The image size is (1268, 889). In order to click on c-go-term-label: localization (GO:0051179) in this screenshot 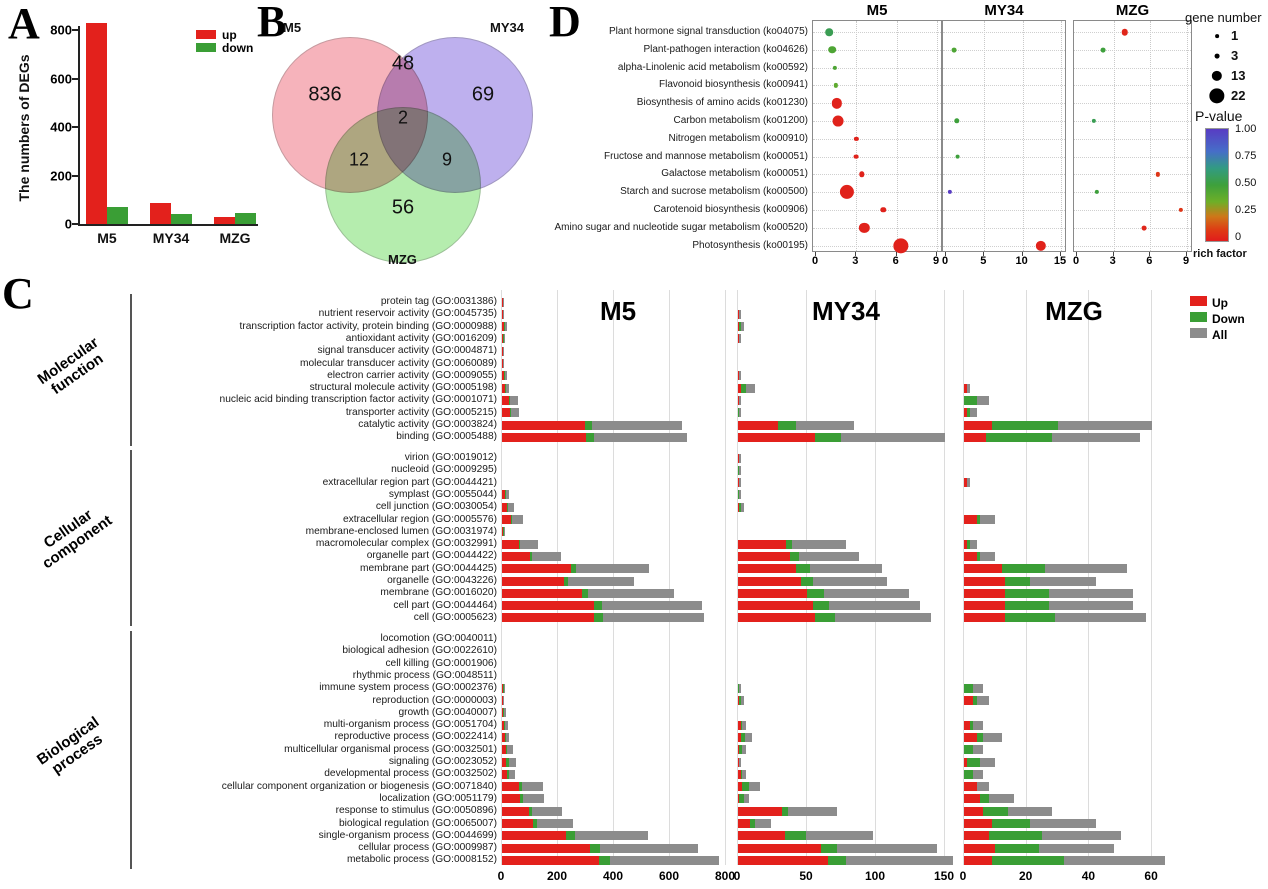, I will do `click(438, 798)`.